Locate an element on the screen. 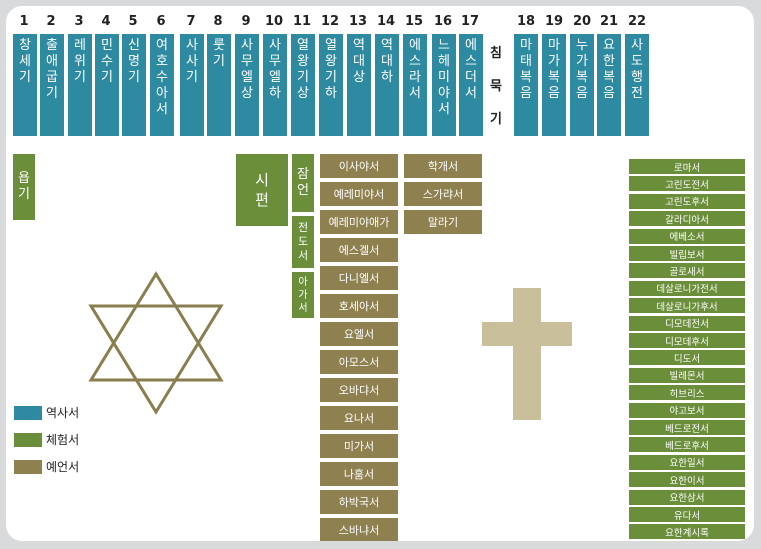 Image resolution: width=761 pixels, height=549 pixels. epistle-book: 히브리스 is located at coordinates (687, 393).